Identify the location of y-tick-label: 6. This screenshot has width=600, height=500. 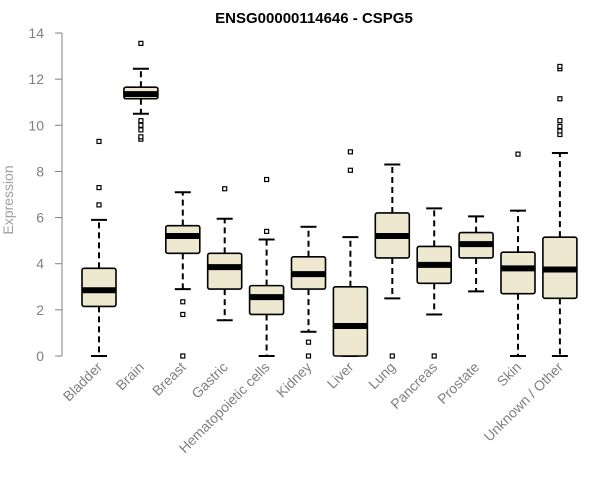
(40, 218).